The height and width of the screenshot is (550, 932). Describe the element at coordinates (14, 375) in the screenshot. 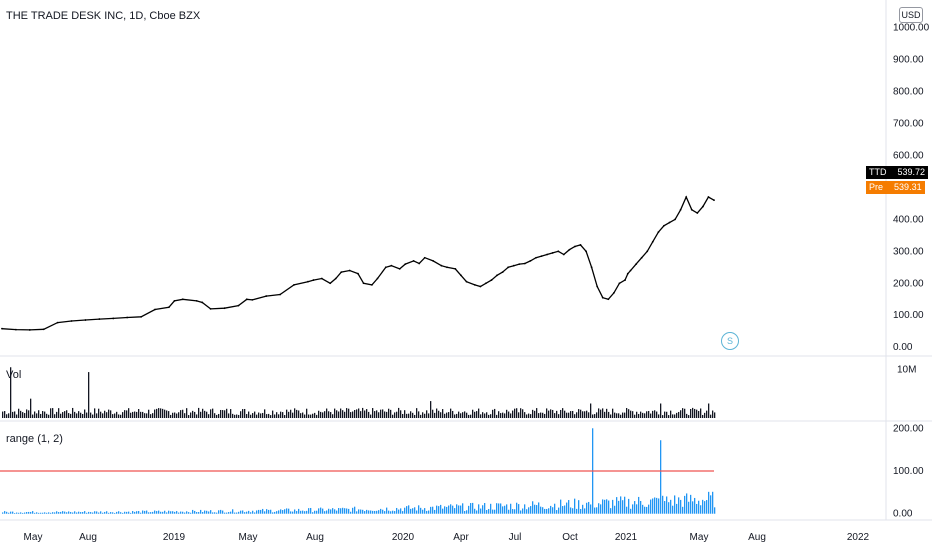

I see `volume-pane-label: Vol` at that location.